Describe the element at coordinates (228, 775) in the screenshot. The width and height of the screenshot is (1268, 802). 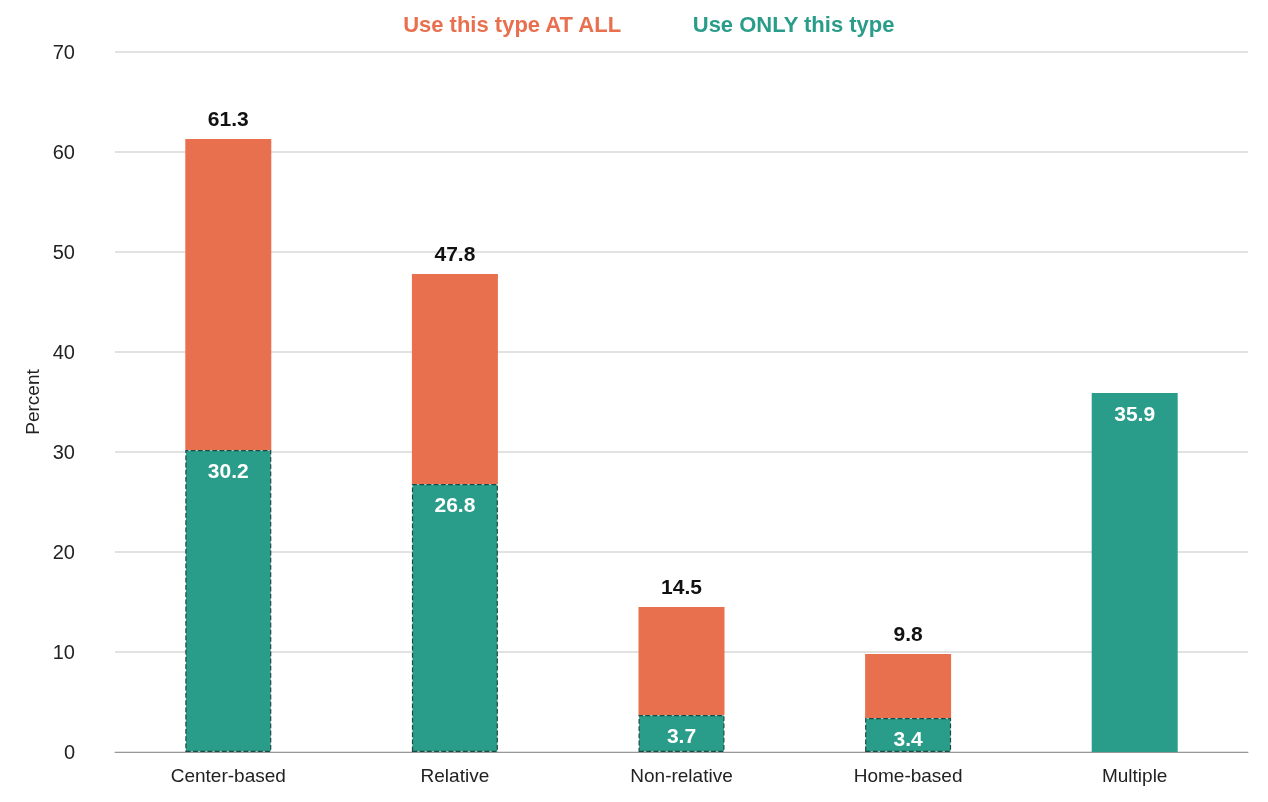
I see `x-tick-label: Center-based` at that location.